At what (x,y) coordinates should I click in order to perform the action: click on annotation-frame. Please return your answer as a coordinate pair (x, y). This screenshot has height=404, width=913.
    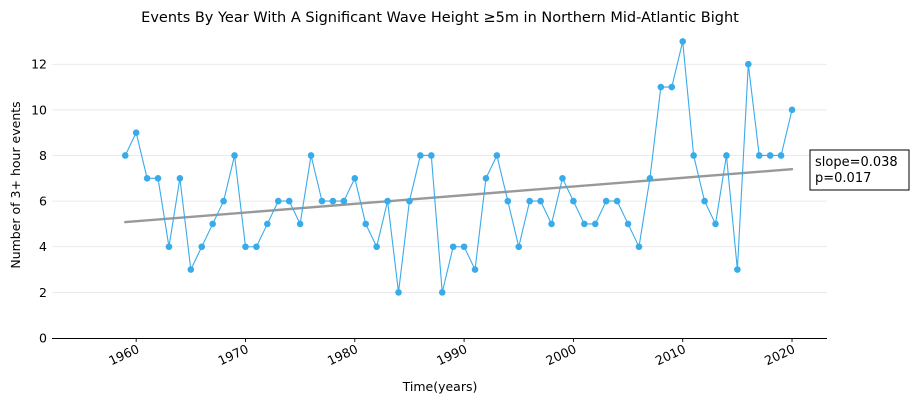
    Looking at the image, I should click on (859, 170).